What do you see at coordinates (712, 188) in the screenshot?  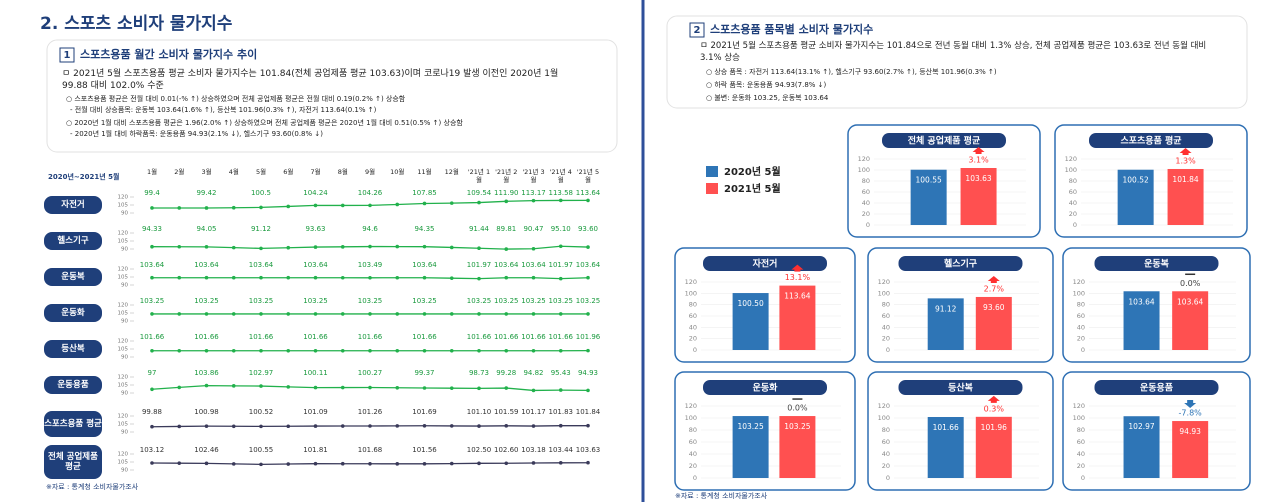 I see `legend-swatch` at bounding box center [712, 188].